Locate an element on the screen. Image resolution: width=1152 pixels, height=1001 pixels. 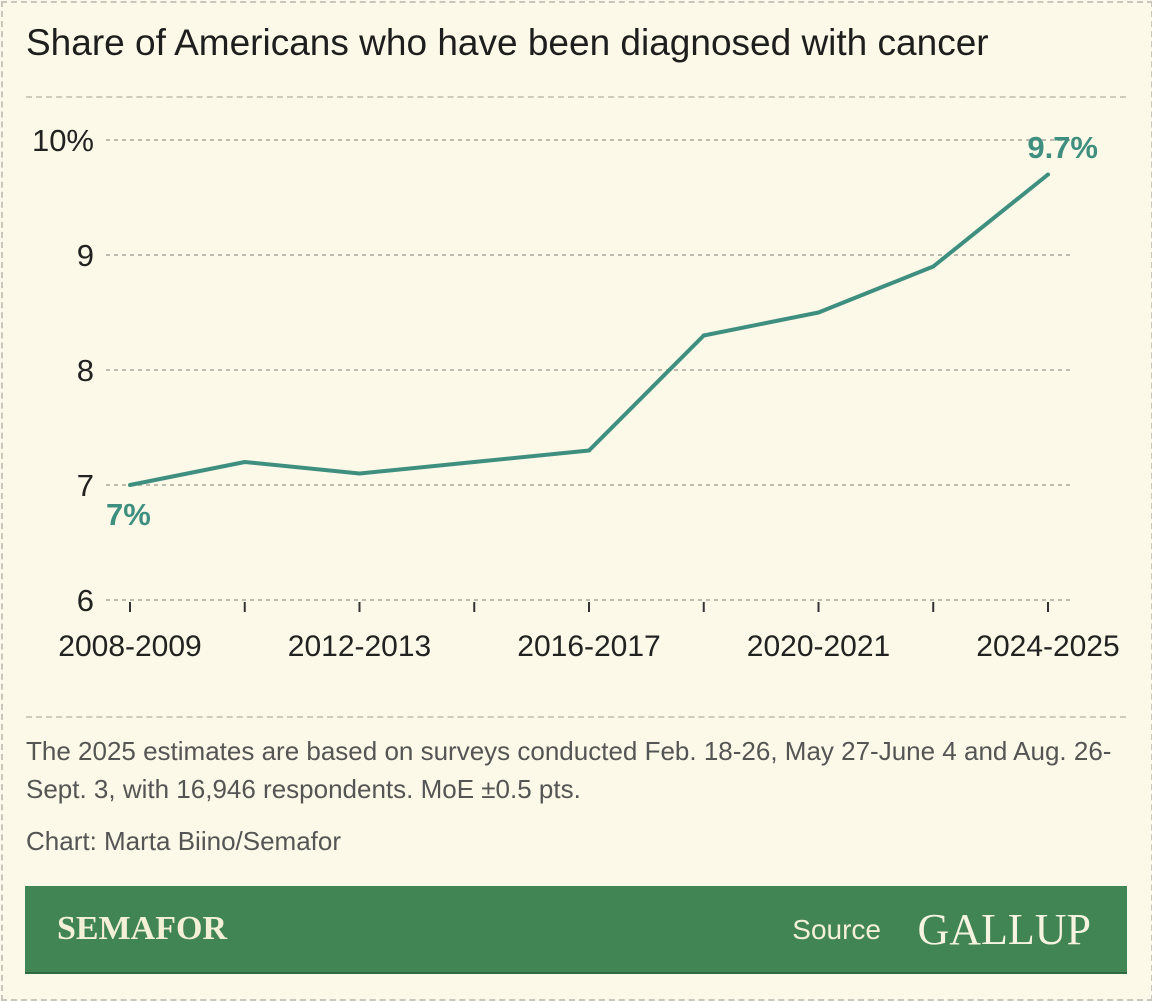
x-tick-label: 2008-2009 is located at coordinates (129, 646).